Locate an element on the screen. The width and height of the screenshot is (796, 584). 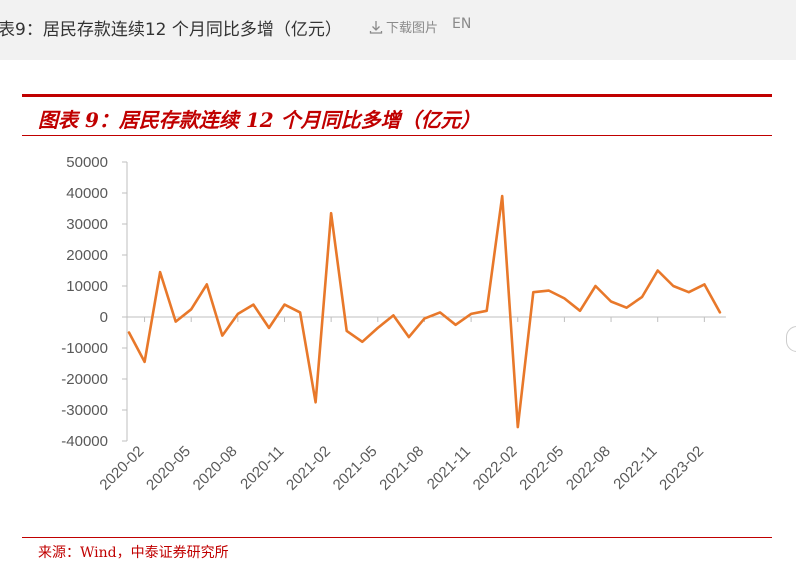
x-tick-label: 2023-02 is located at coordinates (681, 468).